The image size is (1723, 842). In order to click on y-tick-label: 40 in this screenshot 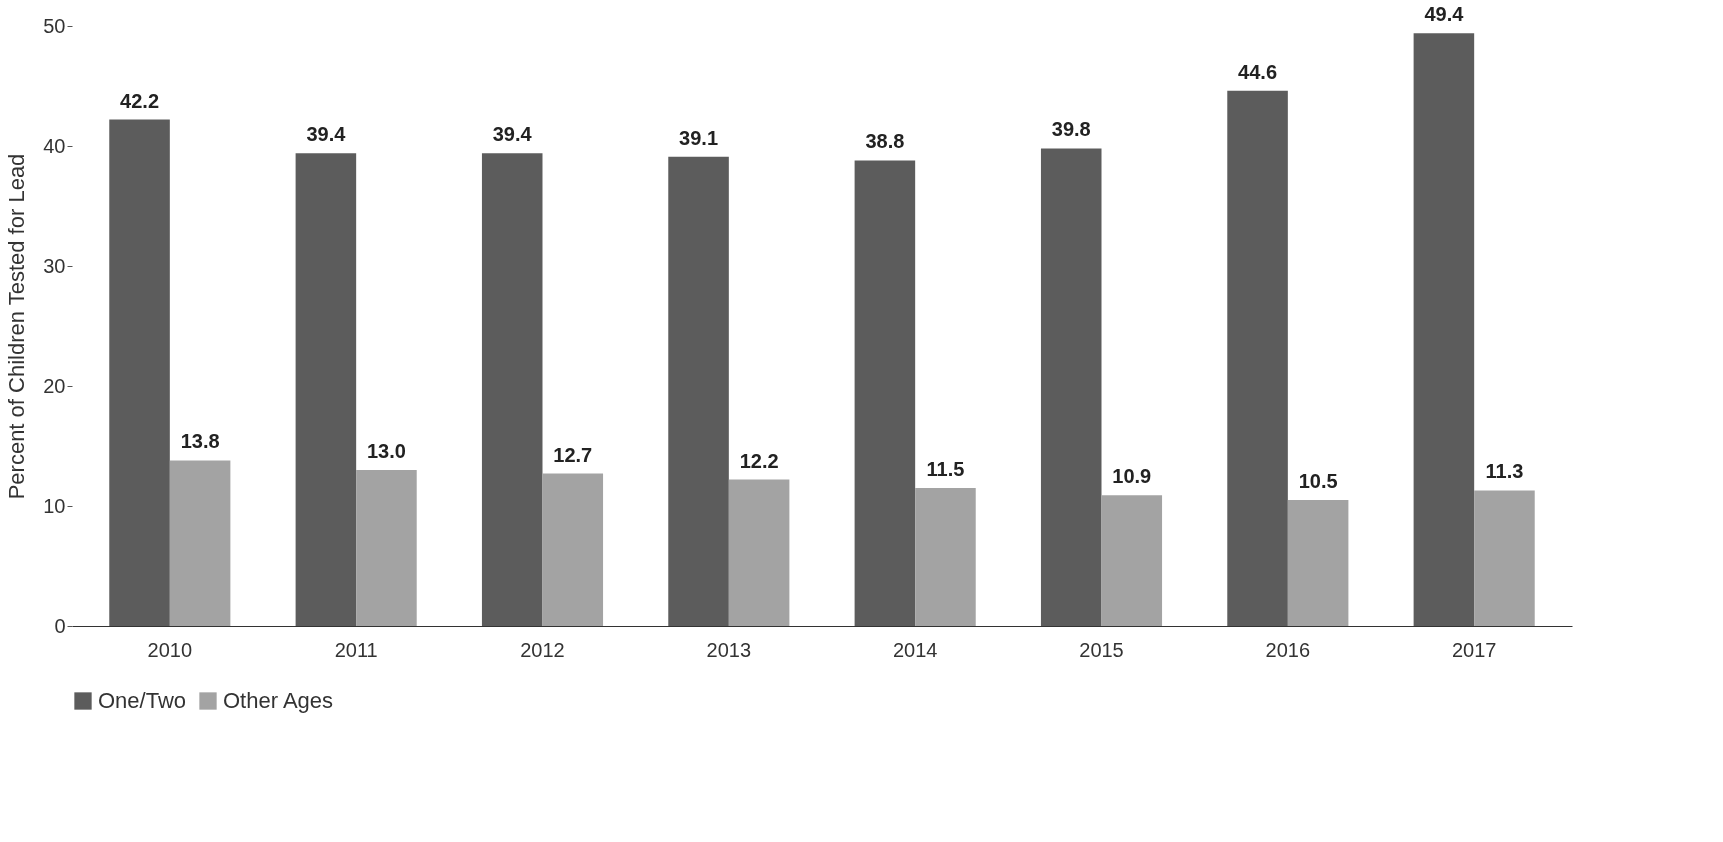, I will do `click(54, 145)`.